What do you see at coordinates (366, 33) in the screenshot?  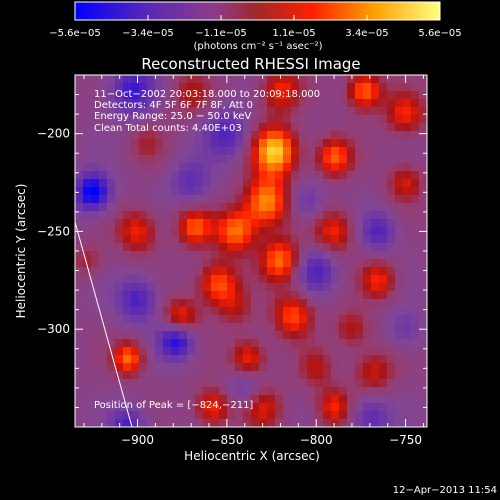 I see `colorbar-tick-label: 3.4e−05` at bounding box center [366, 33].